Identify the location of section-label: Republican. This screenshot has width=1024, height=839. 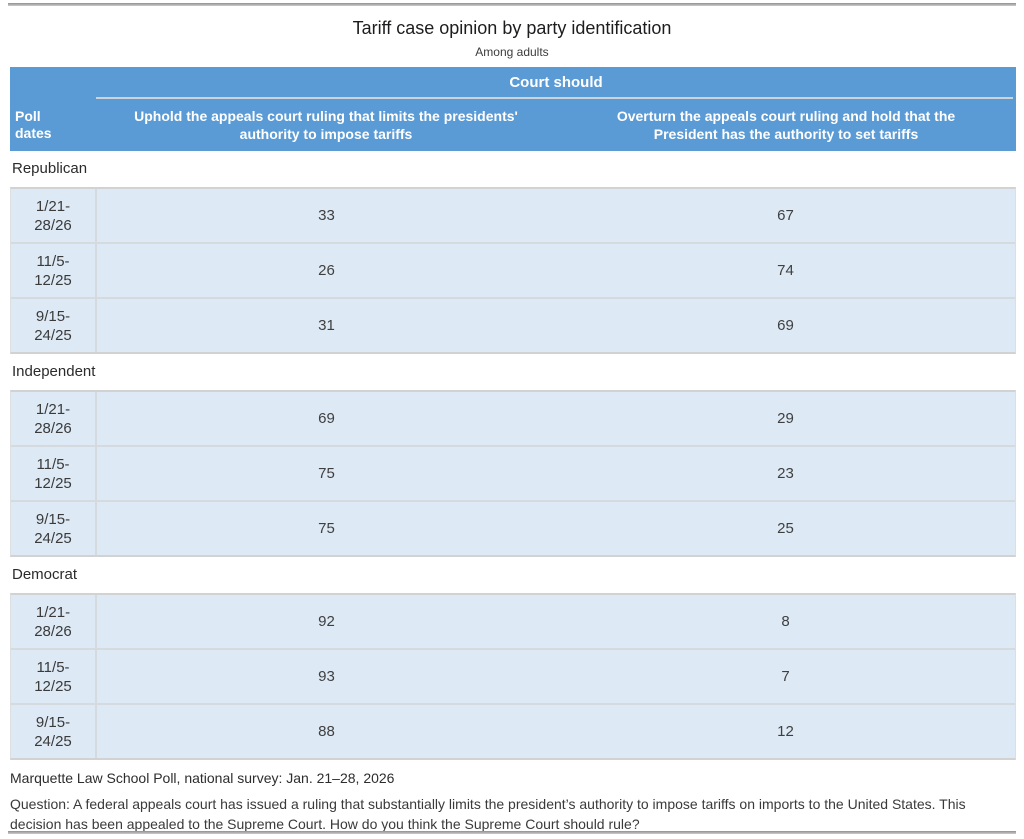
(50, 168).